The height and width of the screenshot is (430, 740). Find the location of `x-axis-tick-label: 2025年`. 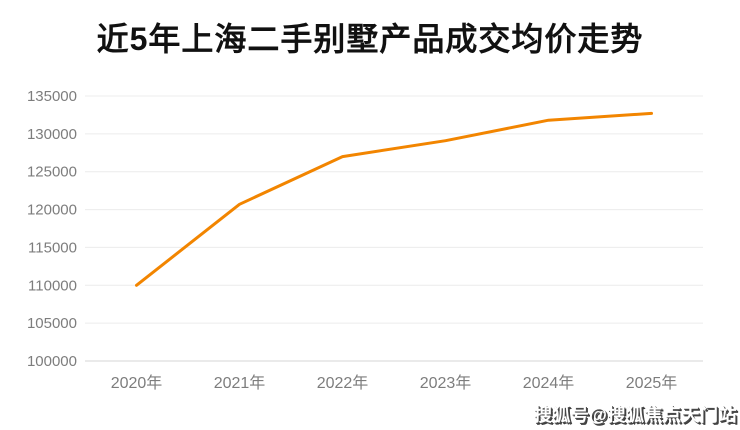

x-axis-tick-label: 2025年 is located at coordinates (652, 383).